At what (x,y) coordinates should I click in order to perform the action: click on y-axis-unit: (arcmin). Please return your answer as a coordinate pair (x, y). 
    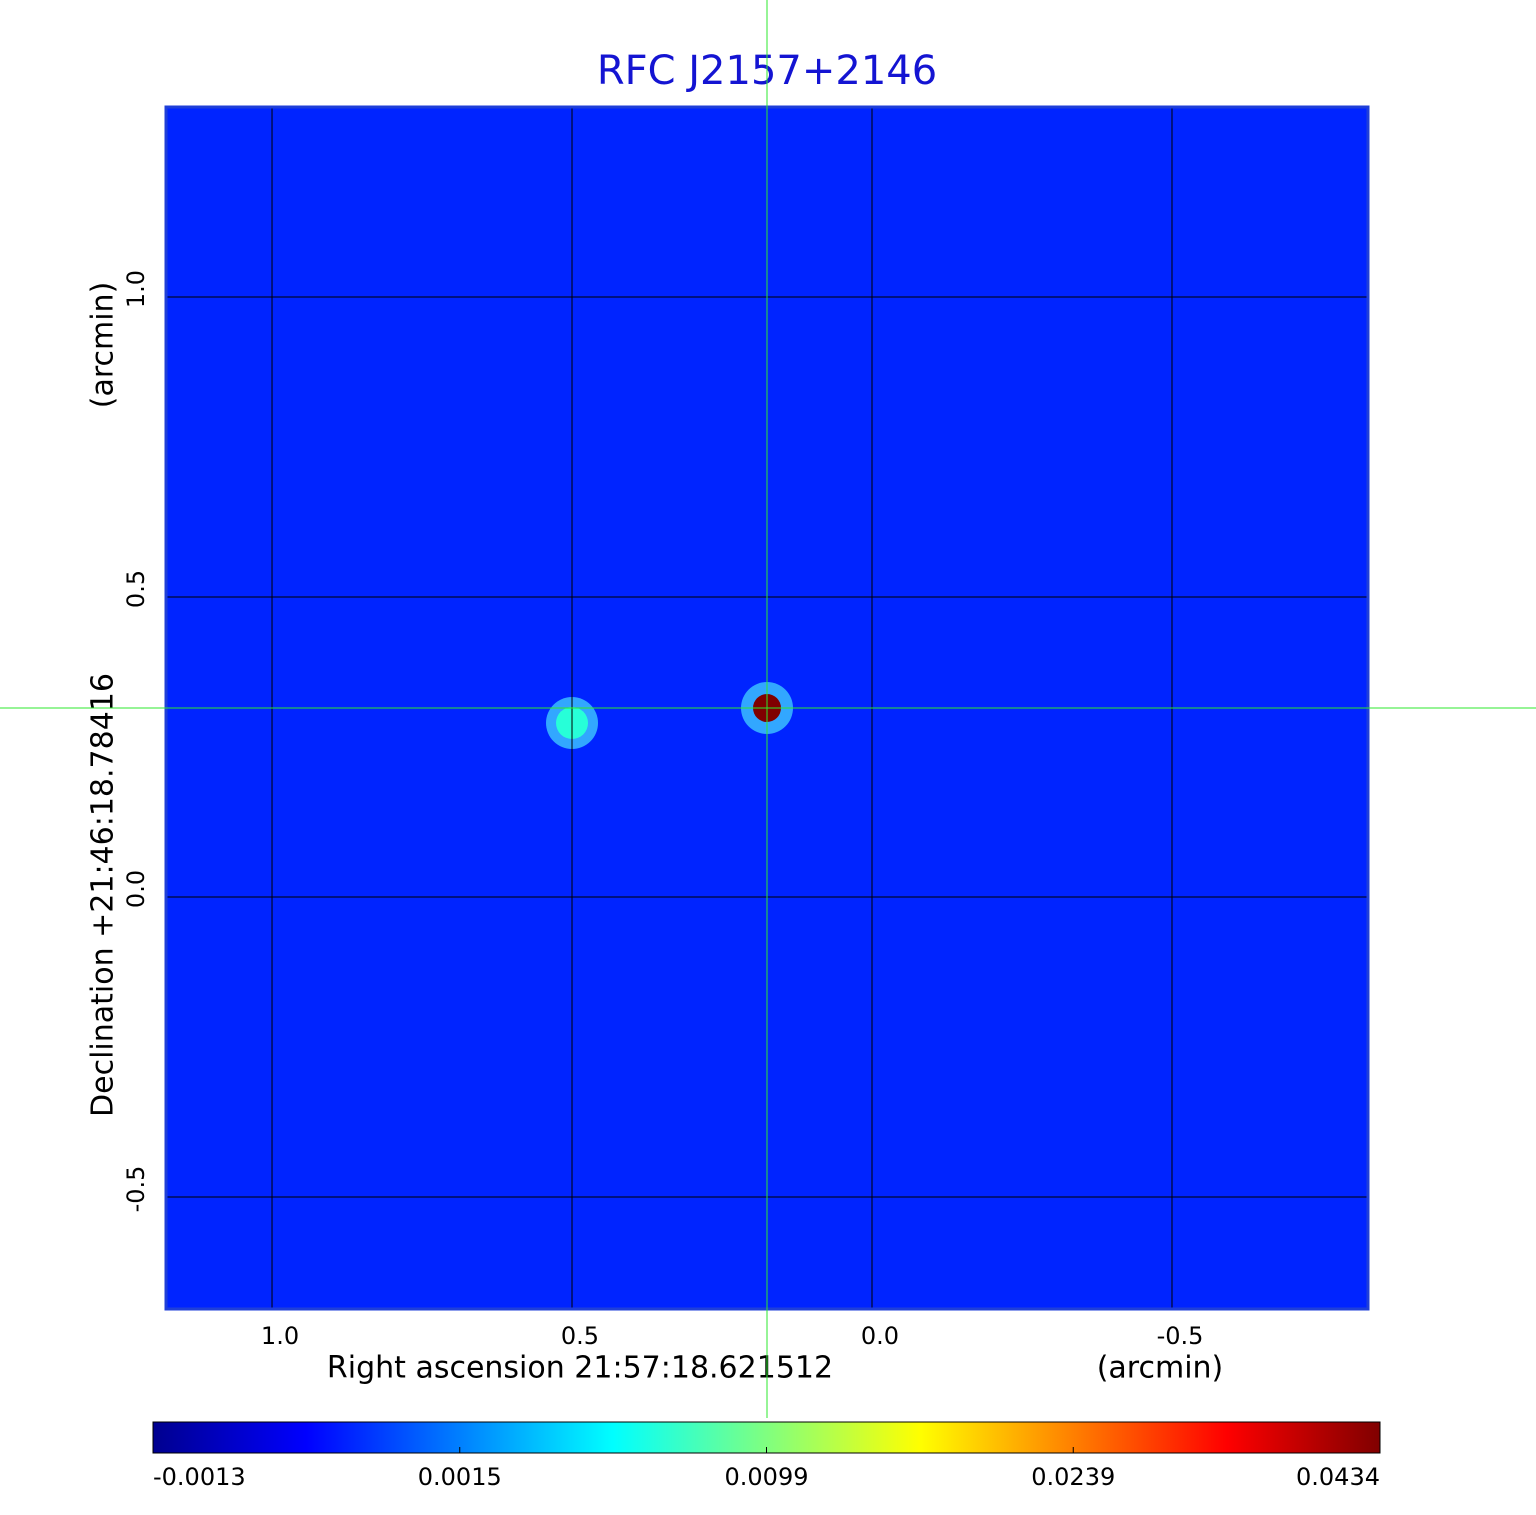
    Looking at the image, I should click on (103, 345).